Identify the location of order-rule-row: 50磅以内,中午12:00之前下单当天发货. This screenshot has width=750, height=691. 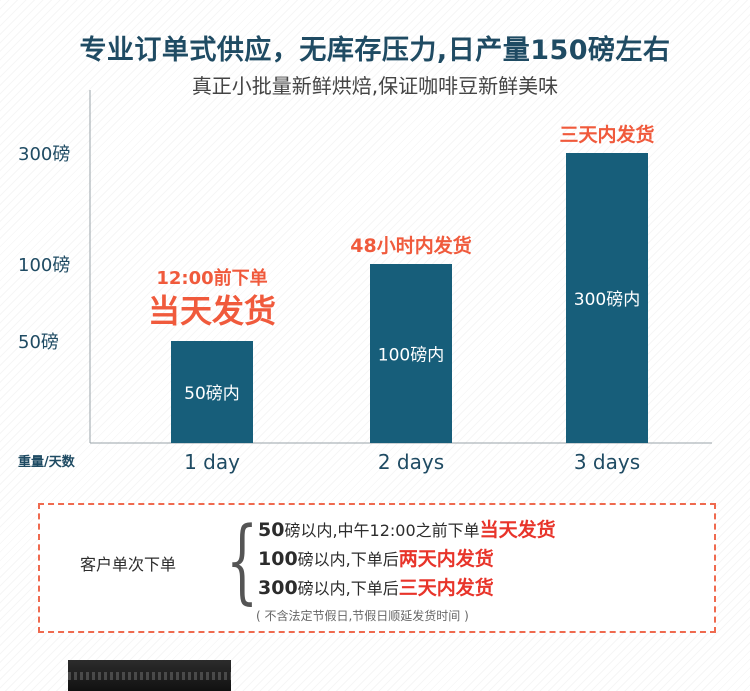
(407, 528).